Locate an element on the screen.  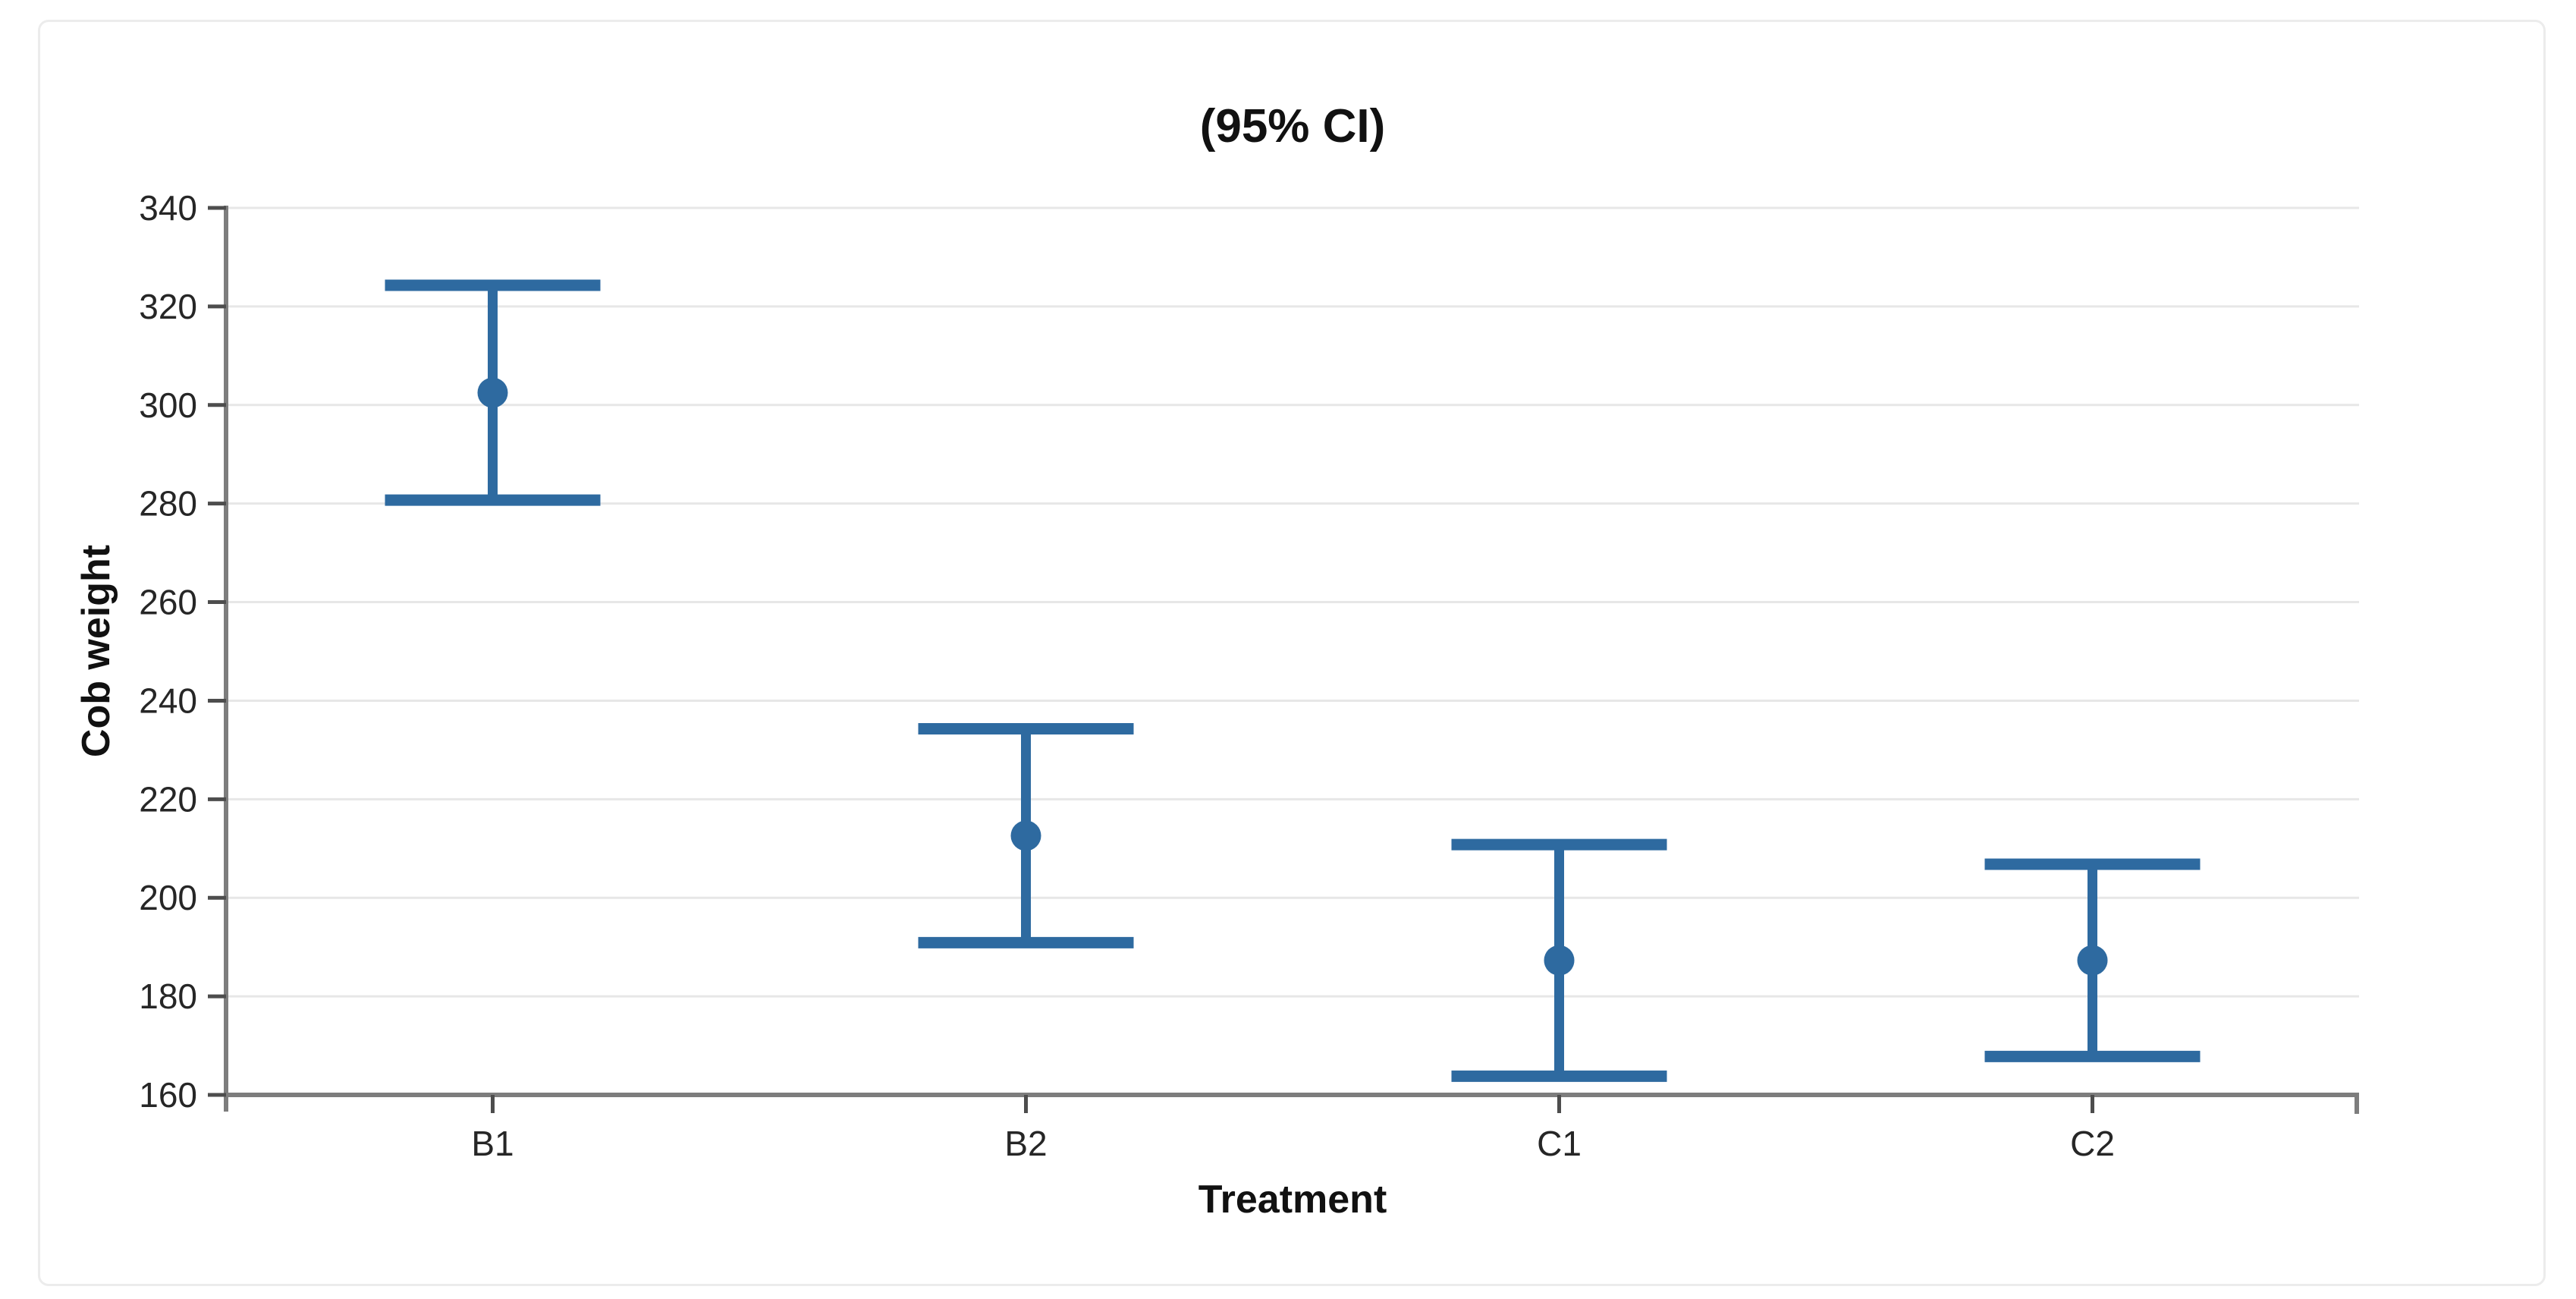
y-tick-label: 260 is located at coordinates (168, 602).